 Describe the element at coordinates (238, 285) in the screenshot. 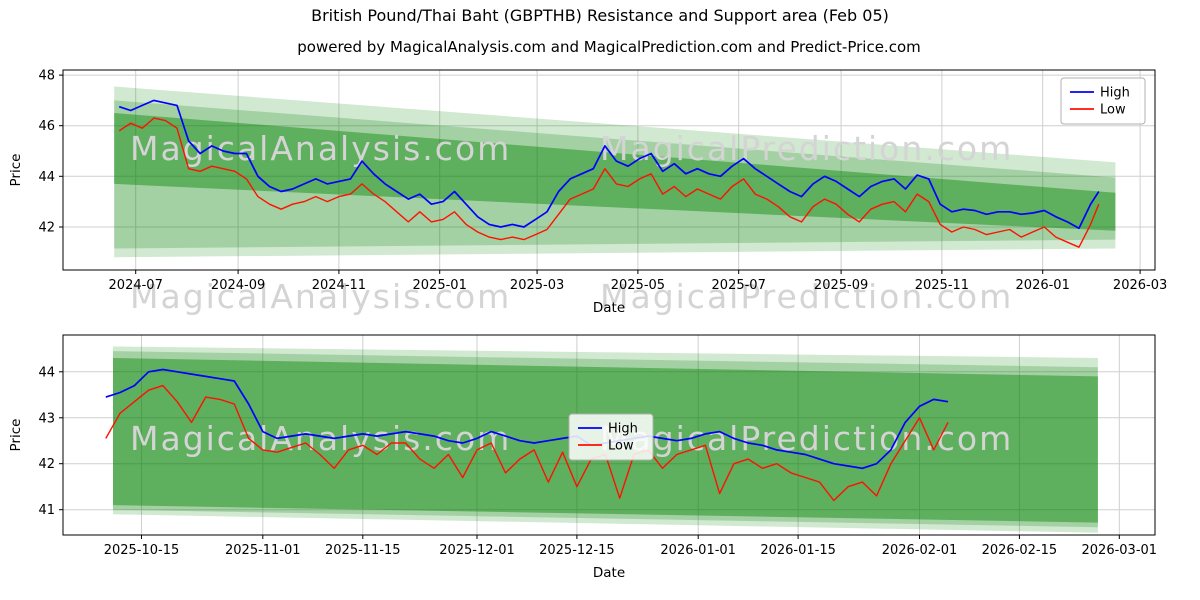

I see `x-tick-label: 2024-09` at that location.